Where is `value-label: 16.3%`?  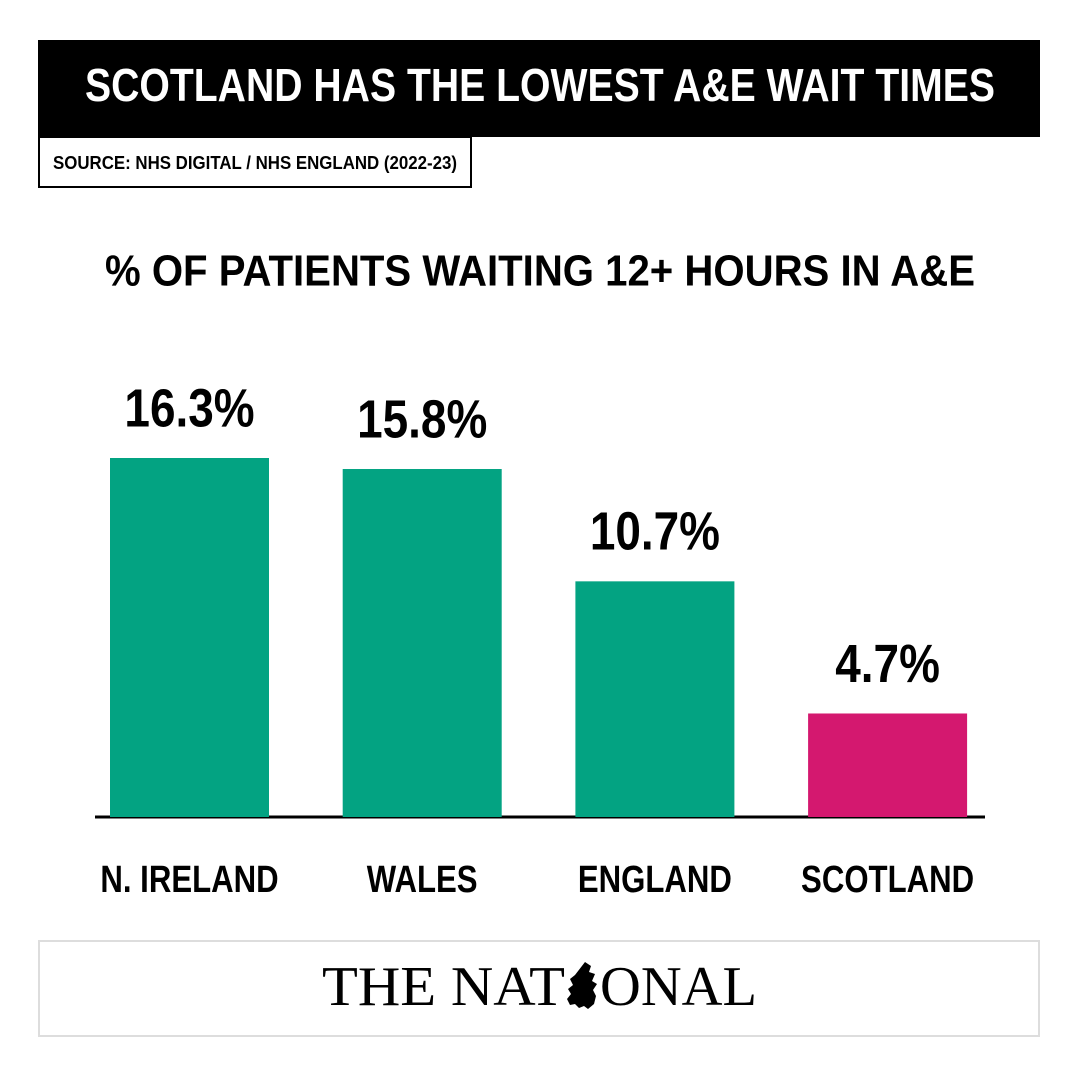 value-label: 16.3% is located at coordinates (189, 408).